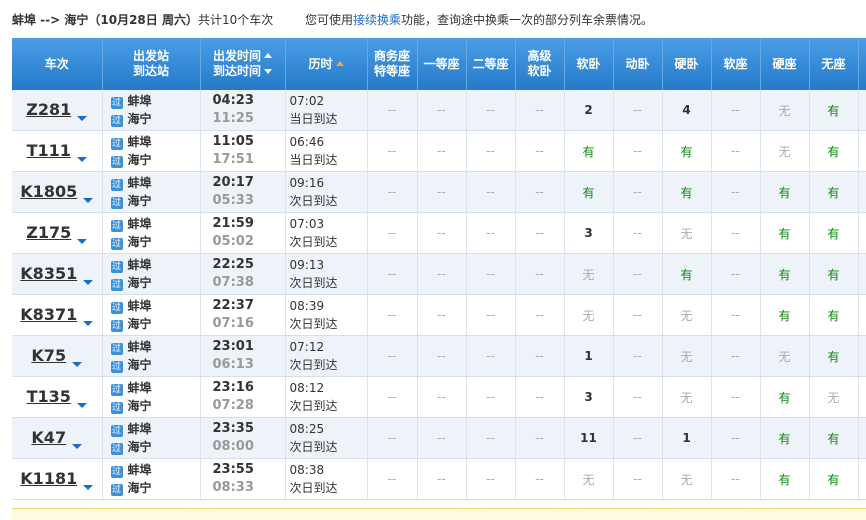 Image resolution: width=866 pixels, height=520 pixels. Describe the element at coordinates (49, 355) in the screenshot. I see `train-number: K75` at that location.